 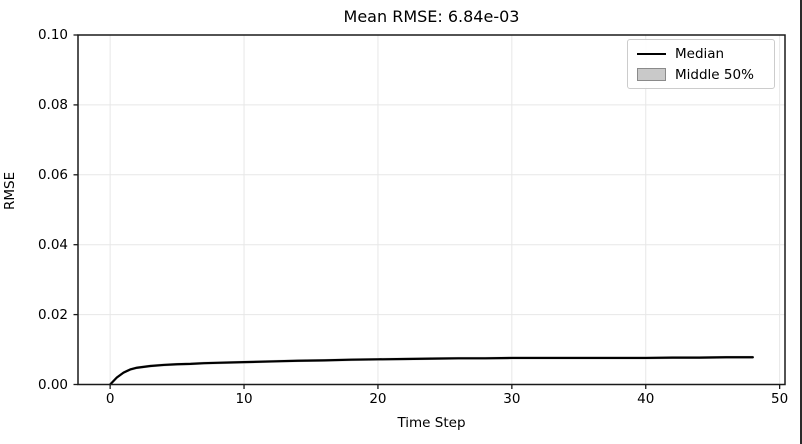 What do you see at coordinates (431, 423) in the screenshot?
I see `x-axis-label: Time Step` at bounding box center [431, 423].